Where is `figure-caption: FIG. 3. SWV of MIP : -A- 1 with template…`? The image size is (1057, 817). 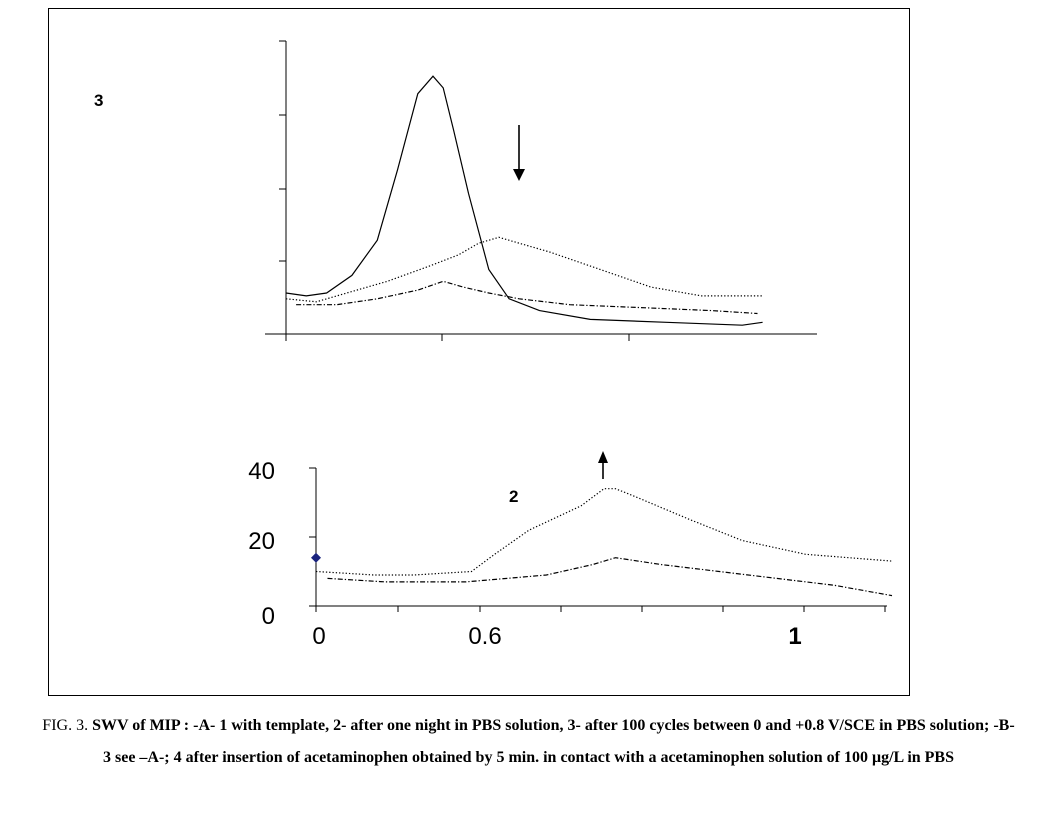
figure-caption: FIG. 3. SWV of MIP : -A- 1 with template… is located at coordinates (528, 742).